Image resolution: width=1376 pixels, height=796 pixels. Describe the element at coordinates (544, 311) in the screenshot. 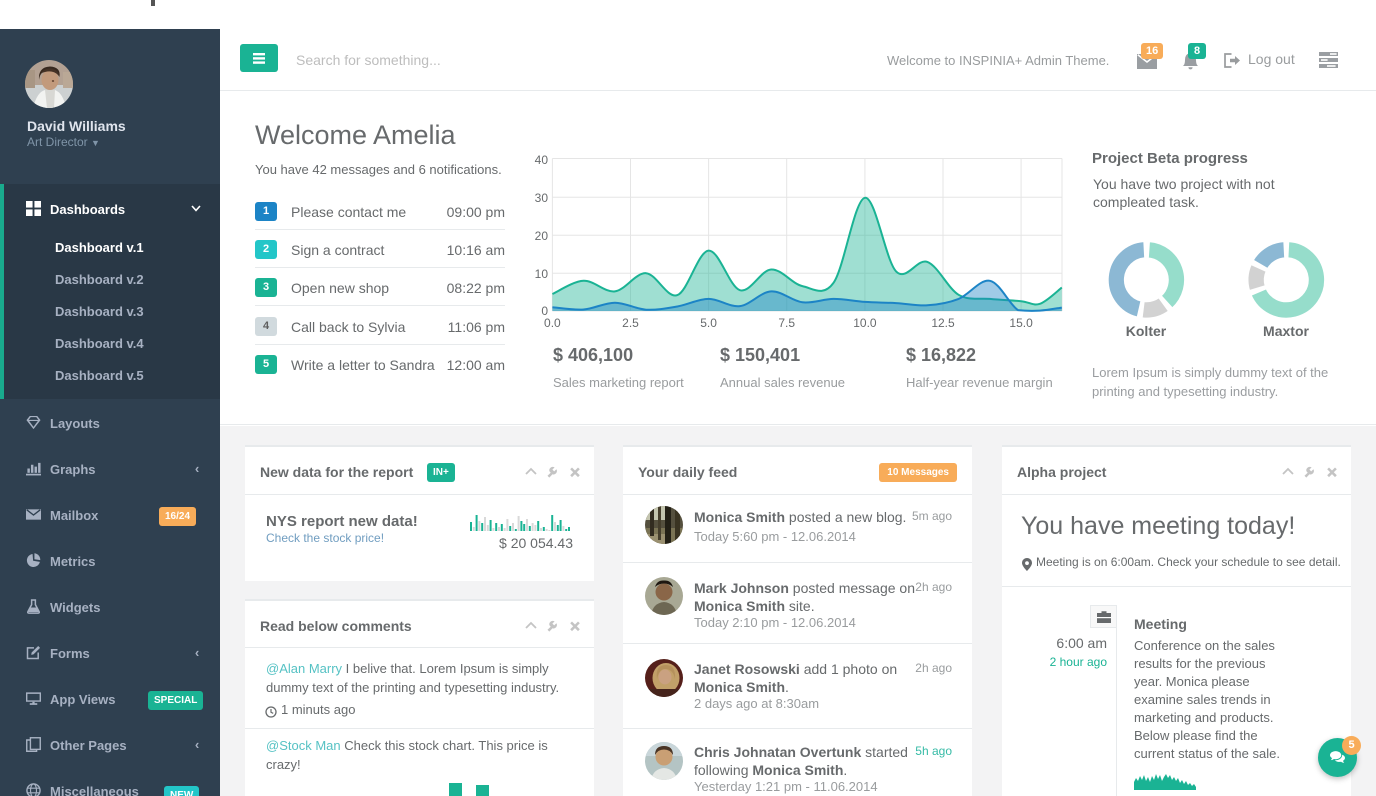

I see `svg-text: 0` at that location.